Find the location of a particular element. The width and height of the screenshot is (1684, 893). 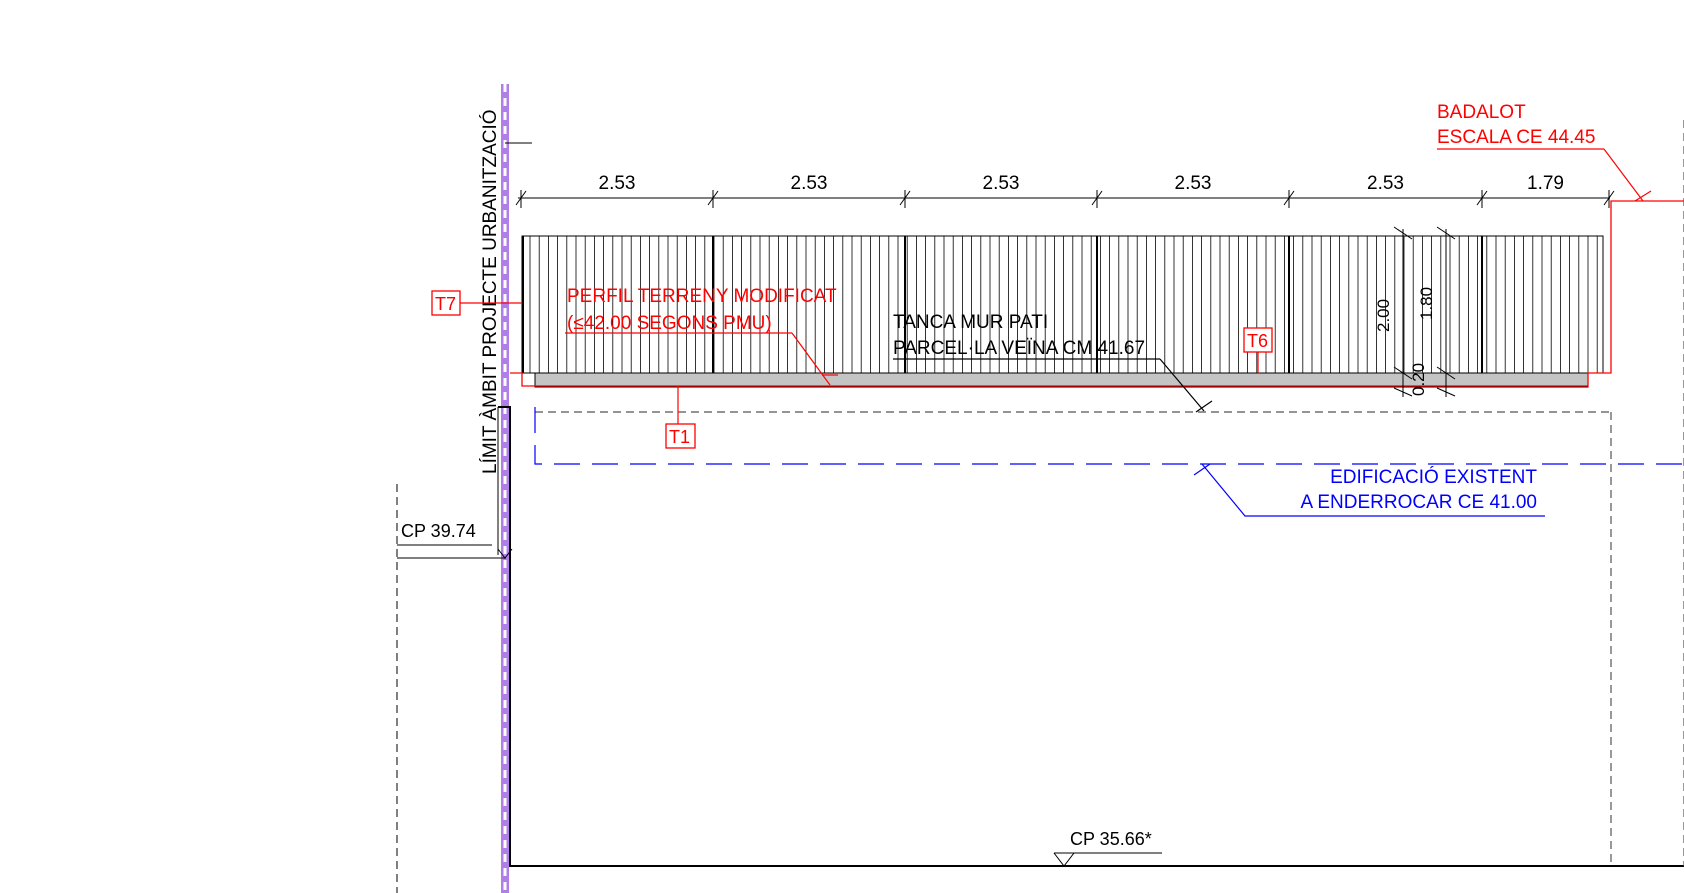

dim-wall-height: 1.80 is located at coordinates (1426, 303).